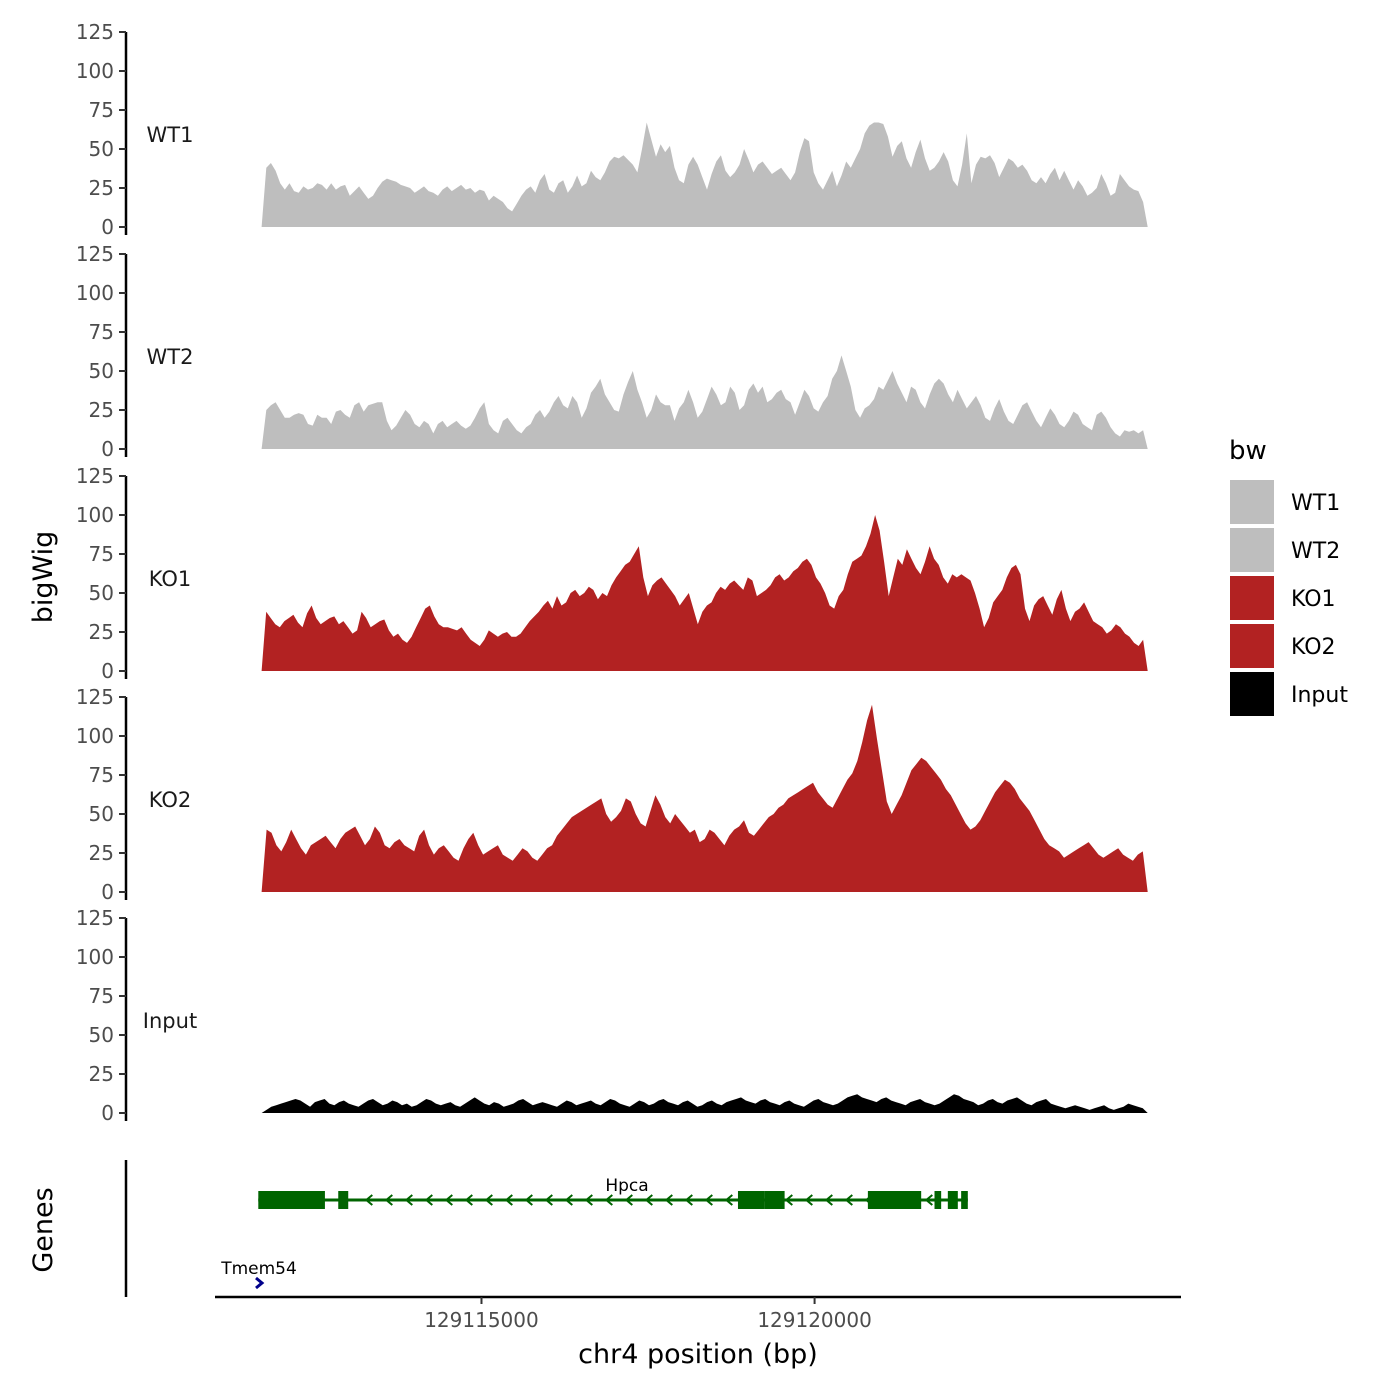 The height and width of the screenshot is (1400, 1400). I want to click on x-axis-title: chr4 position (bp), so click(698, 1354).